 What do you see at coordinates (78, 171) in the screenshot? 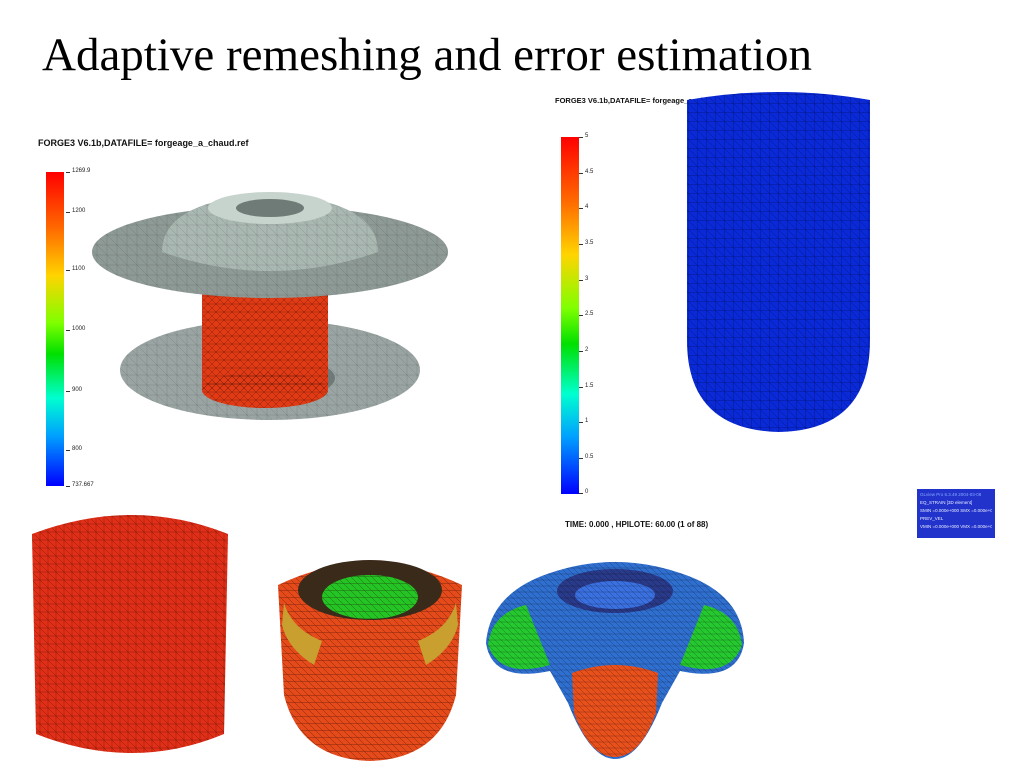
I see `left-scale-tick: 1269.9` at bounding box center [78, 171].